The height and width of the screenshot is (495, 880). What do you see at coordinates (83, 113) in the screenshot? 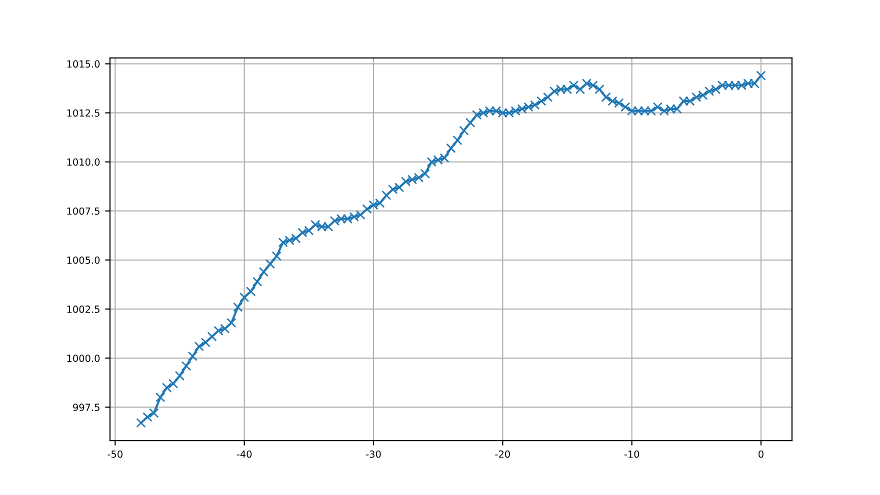
I see `y-tick-label: 1012.5` at bounding box center [83, 113].